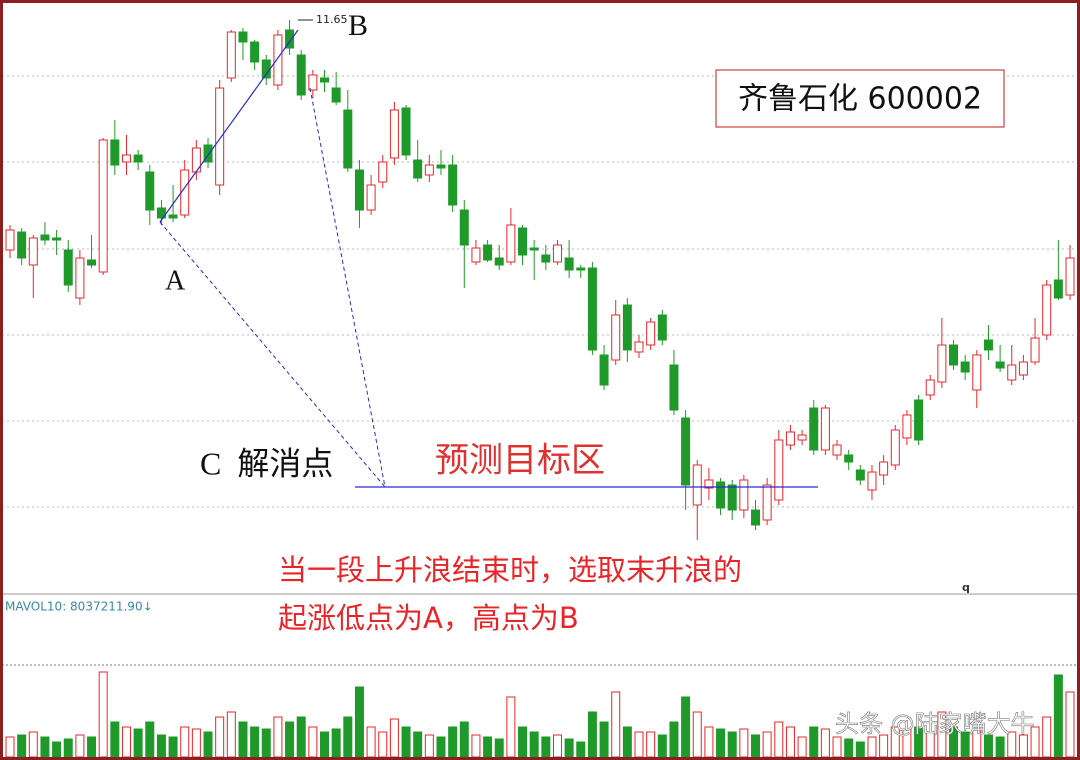 The image size is (1080, 760). What do you see at coordinates (79, 607) in the screenshot?
I see `mavol-label: MAVOL10: 8037211.90↓` at bounding box center [79, 607].